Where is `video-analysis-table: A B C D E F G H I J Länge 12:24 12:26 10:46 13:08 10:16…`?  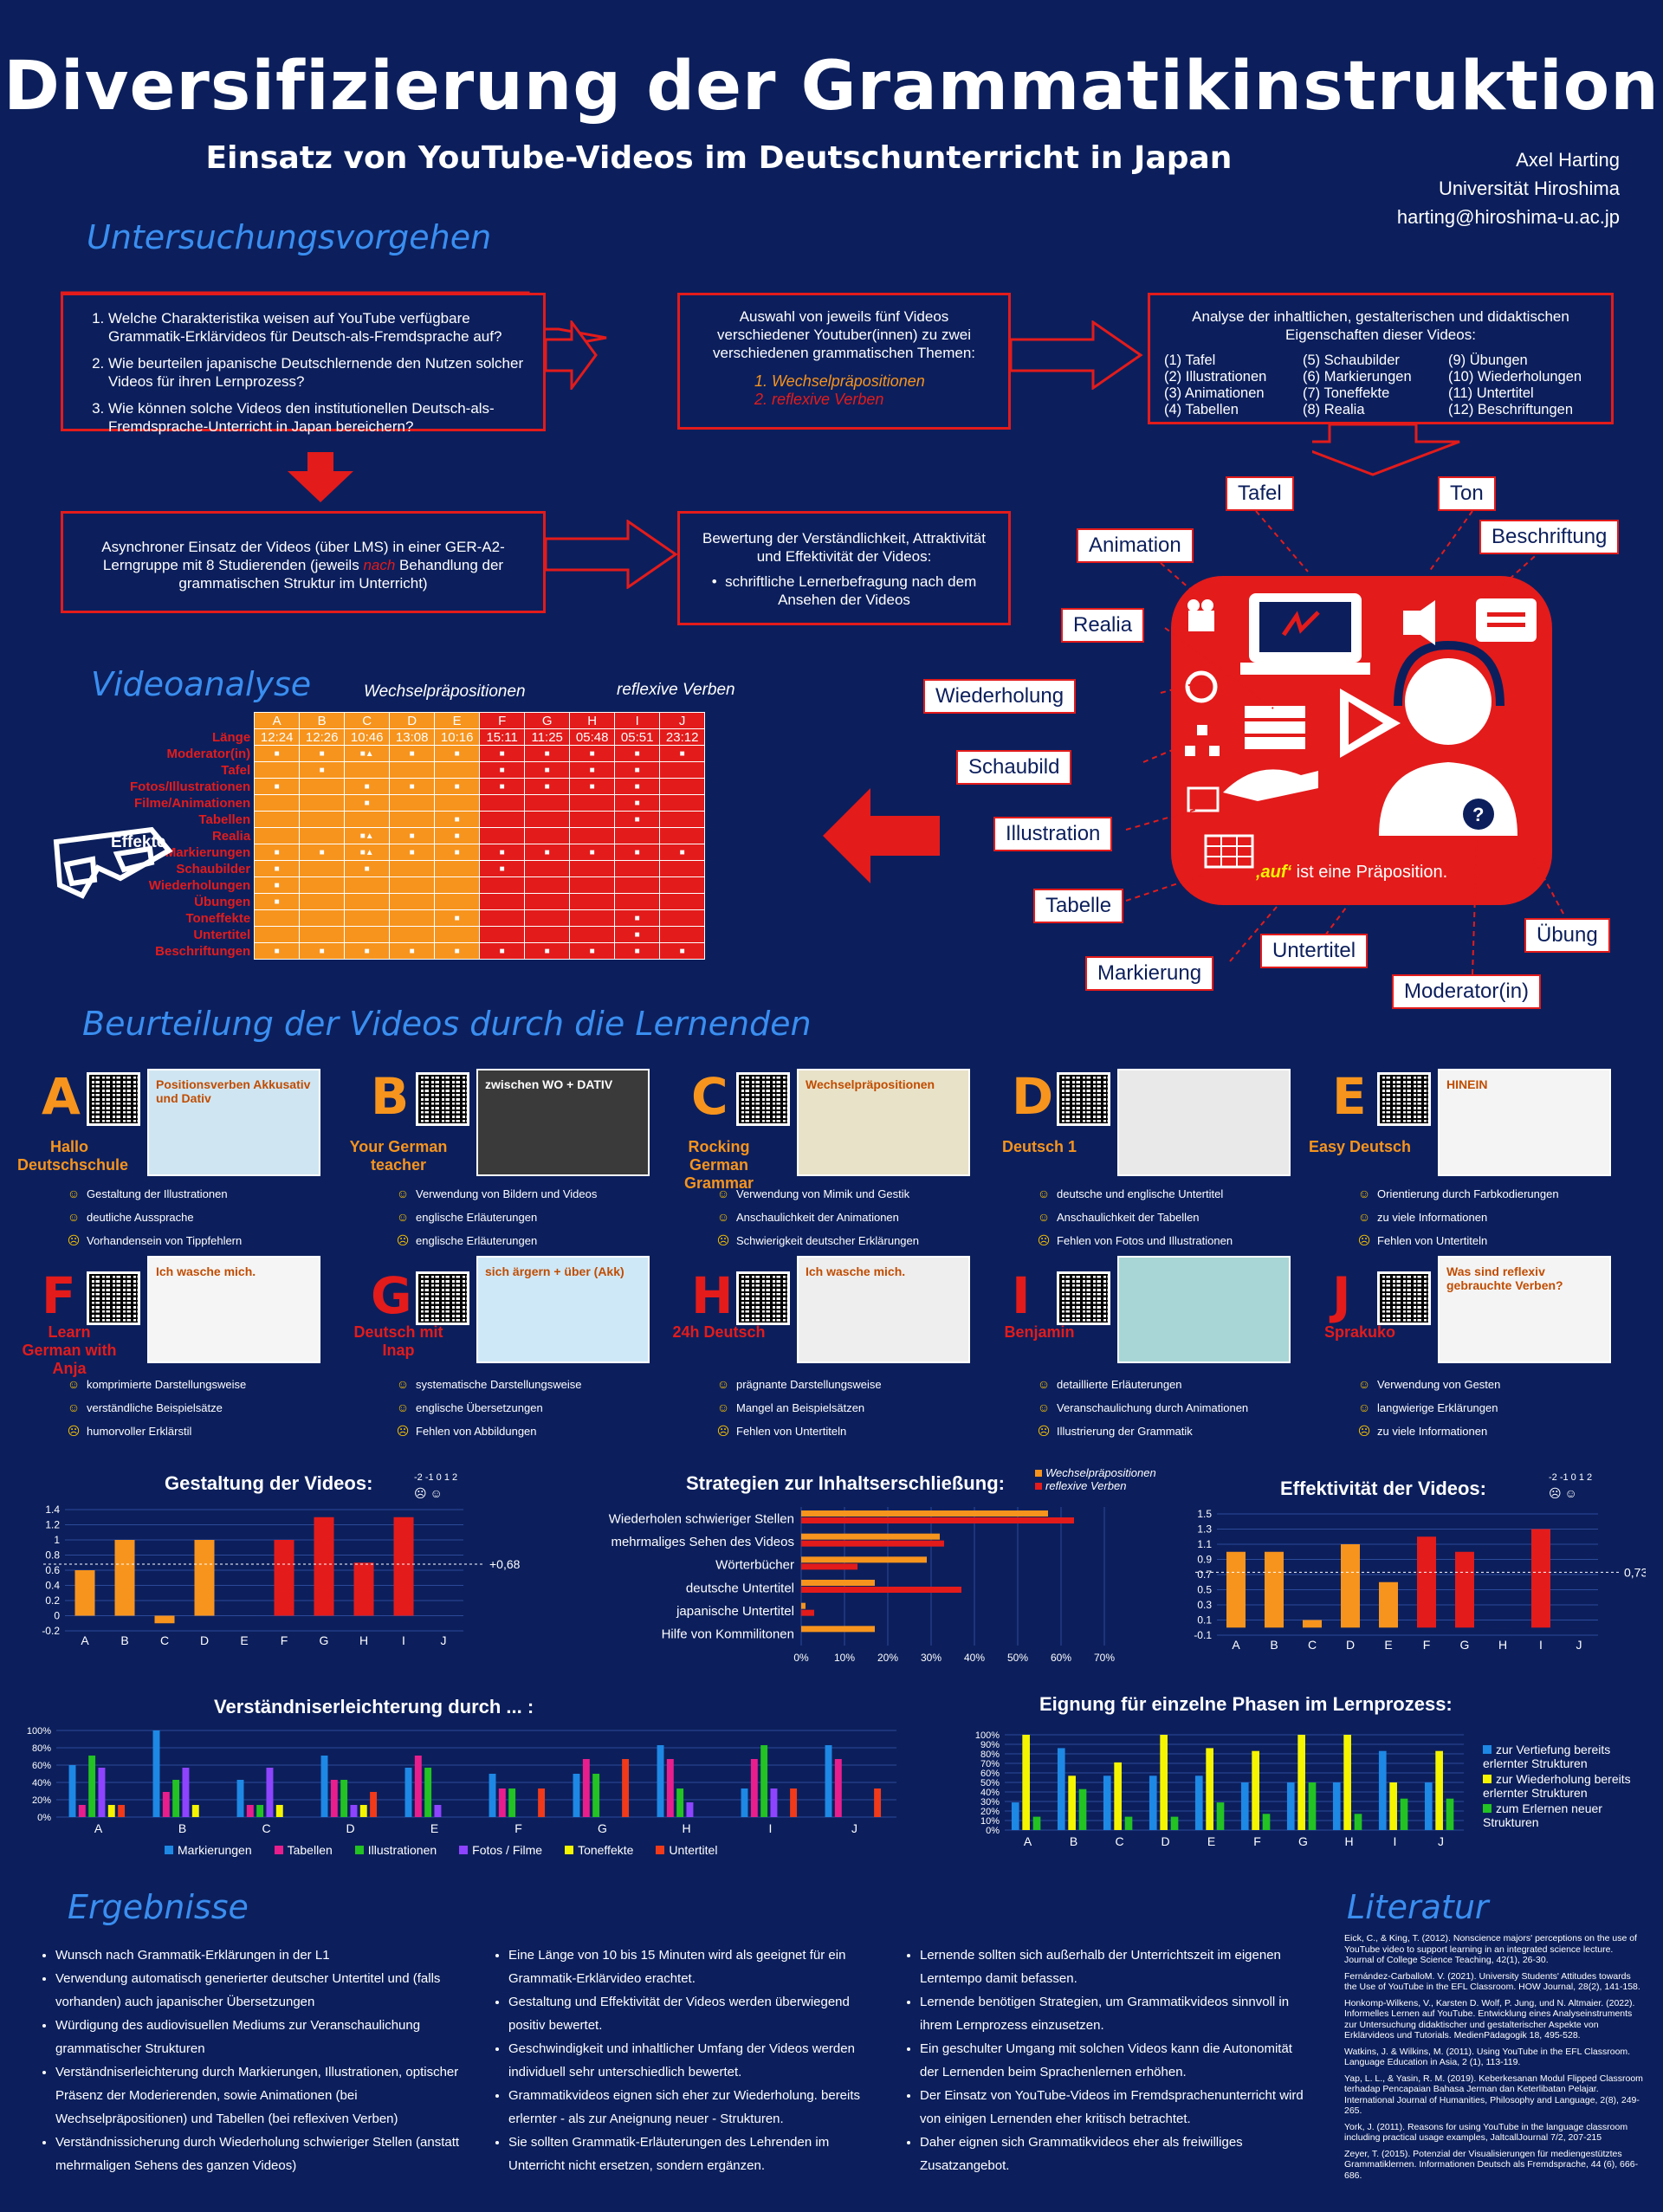
video-analysis-table: A B C D E F G H I J Länge 12:24 12:26 10:46 13:08 10:16… is located at coordinates (418, 836).